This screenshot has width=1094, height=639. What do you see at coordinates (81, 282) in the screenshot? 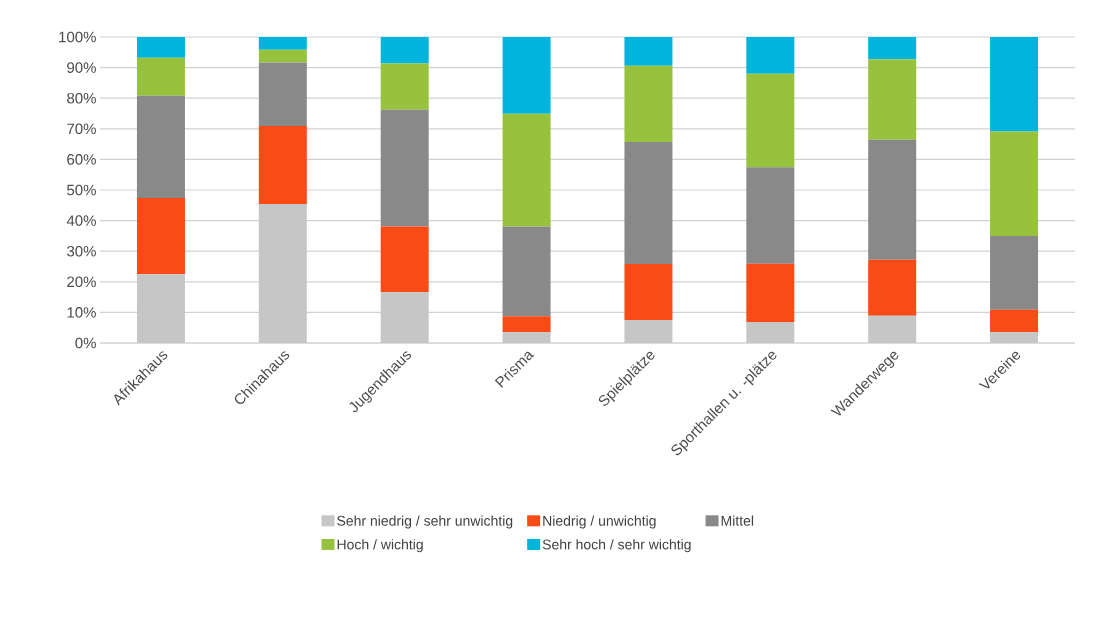
I see `y-tick-label: 20%` at bounding box center [81, 282].